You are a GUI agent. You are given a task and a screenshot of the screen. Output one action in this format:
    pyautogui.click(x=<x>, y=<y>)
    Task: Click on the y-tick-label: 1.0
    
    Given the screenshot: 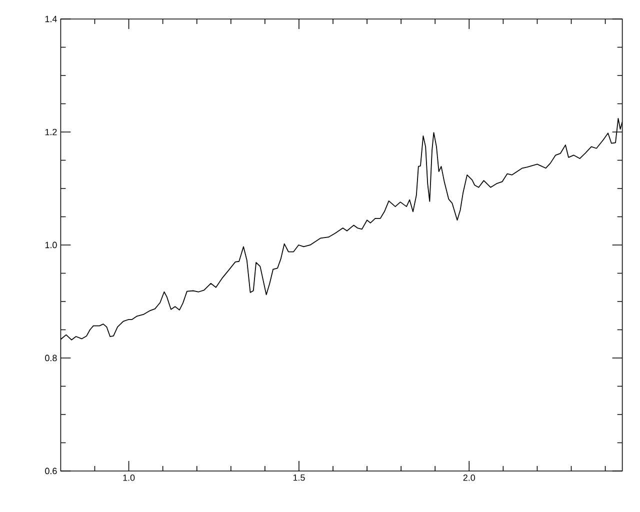 What is the action you would take?
    pyautogui.click(x=51, y=245)
    